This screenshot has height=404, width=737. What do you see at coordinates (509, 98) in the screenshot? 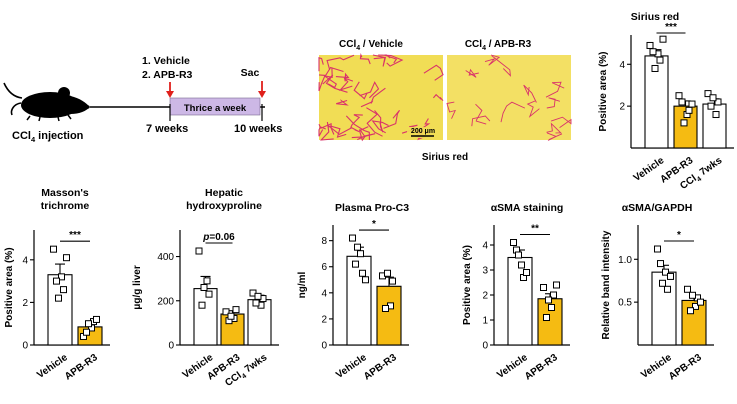
I see `micrograph-apb-r3` at bounding box center [509, 98].